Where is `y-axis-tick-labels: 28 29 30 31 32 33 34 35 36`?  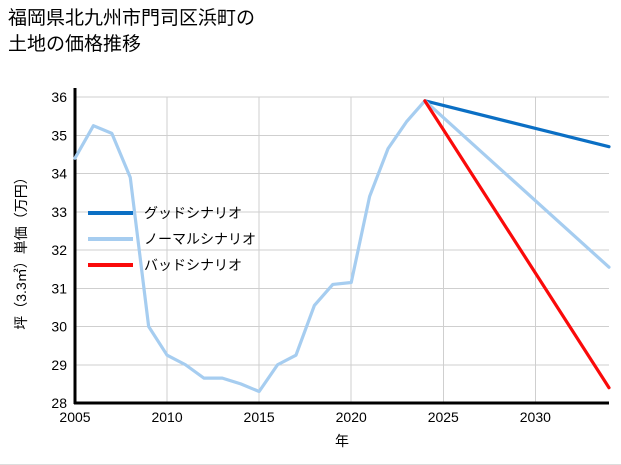 y-axis-tick-labels: 28 29 30 31 32 33 34 35 36 is located at coordinates (59, 250).